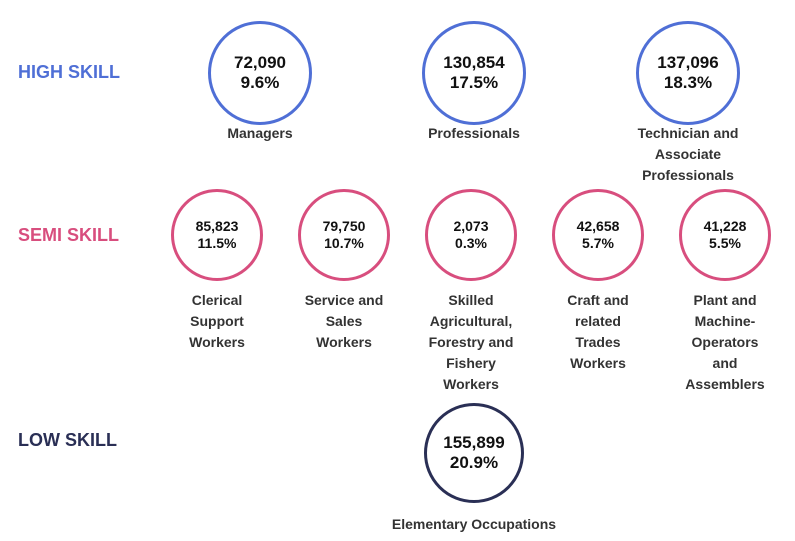 Image resolution: width=795 pixels, height=541 pixels. I want to click on name-line: Assemblers, so click(725, 384).